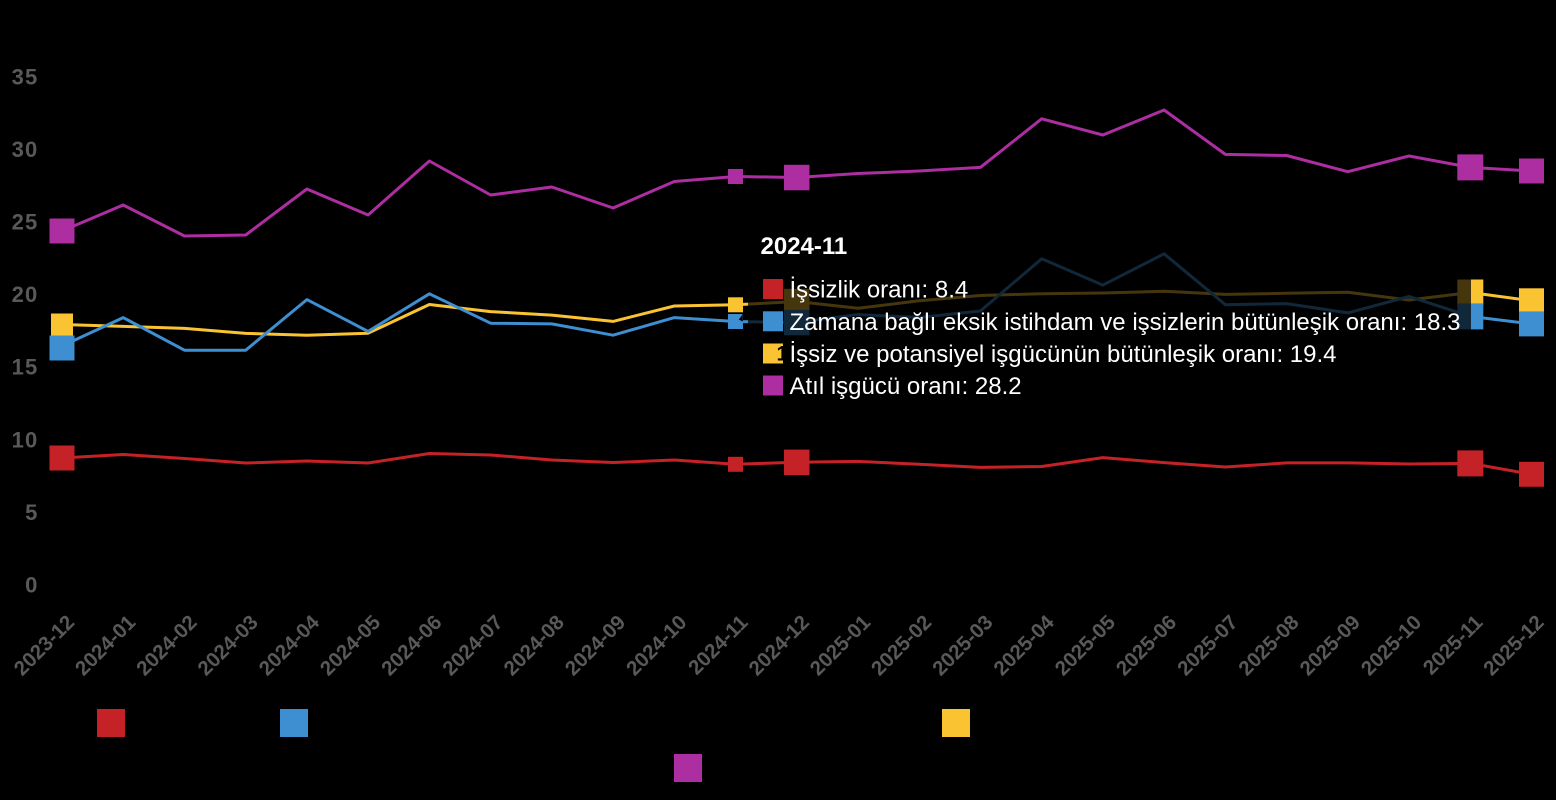 The width and height of the screenshot is (1556, 800). What do you see at coordinates (166, 645) in the screenshot?
I see `svg-text: 2024-02` at bounding box center [166, 645].